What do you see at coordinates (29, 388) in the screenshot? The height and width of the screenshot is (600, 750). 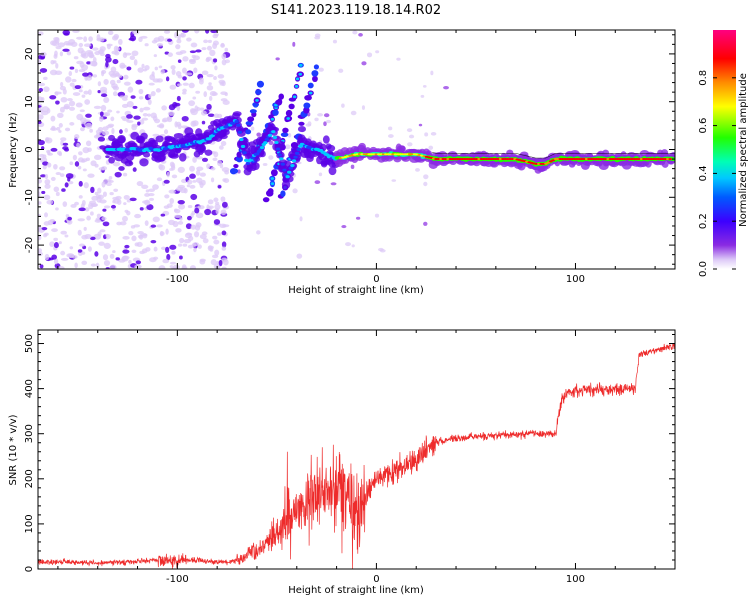 I see `snr-y-tick-label: 400` at bounding box center [29, 388].